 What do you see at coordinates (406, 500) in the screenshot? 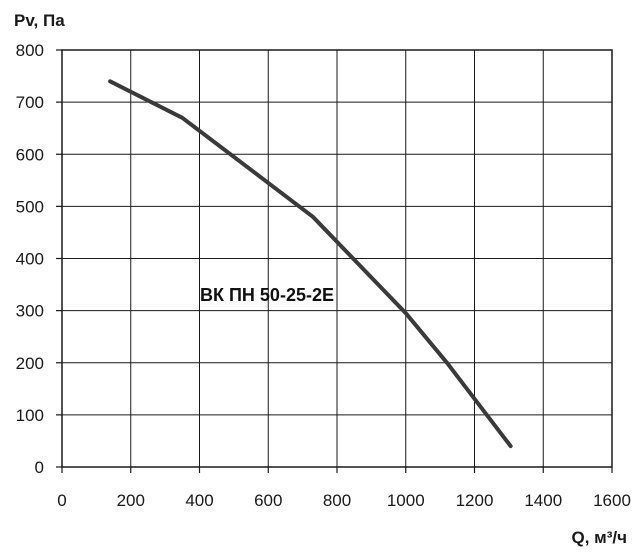
I see `x-tick-label: 1000` at bounding box center [406, 500].